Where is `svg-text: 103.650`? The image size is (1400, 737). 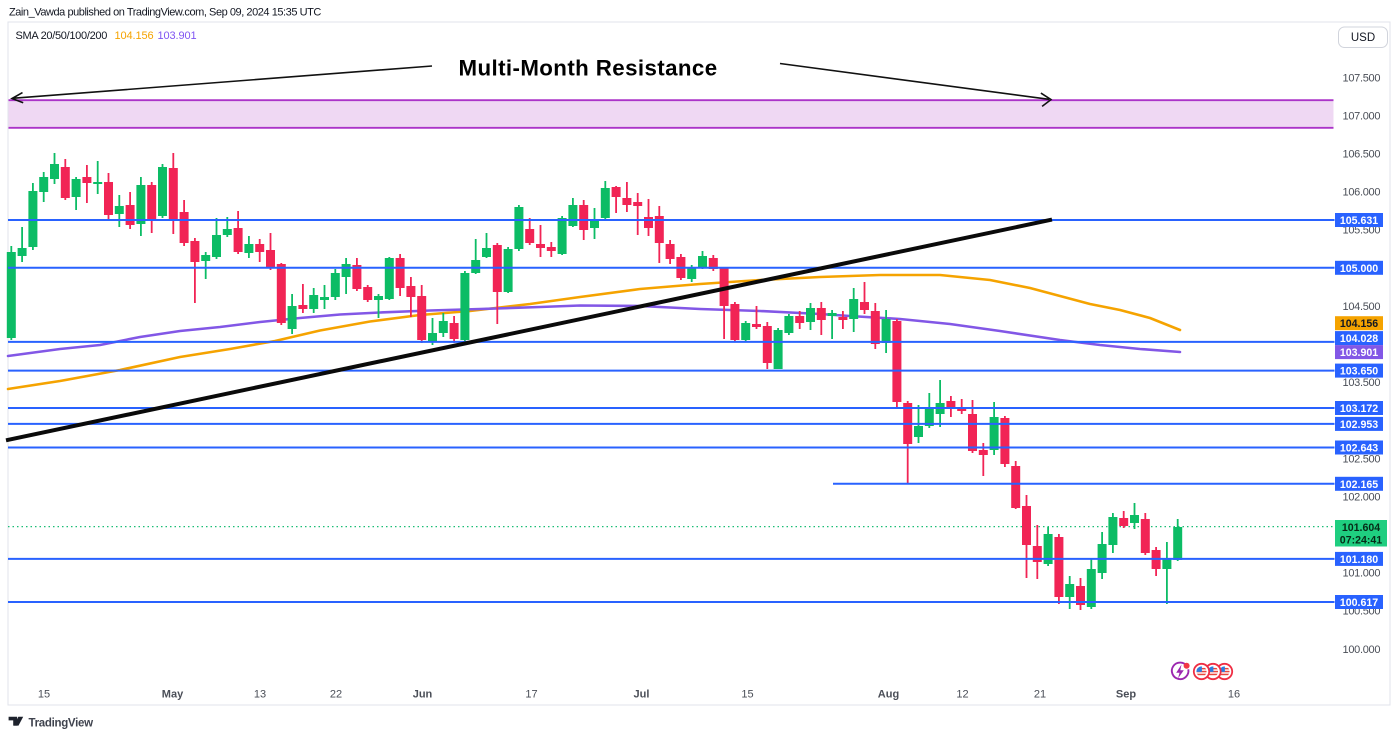
svg-text: 103.650 is located at coordinates (1359, 372).